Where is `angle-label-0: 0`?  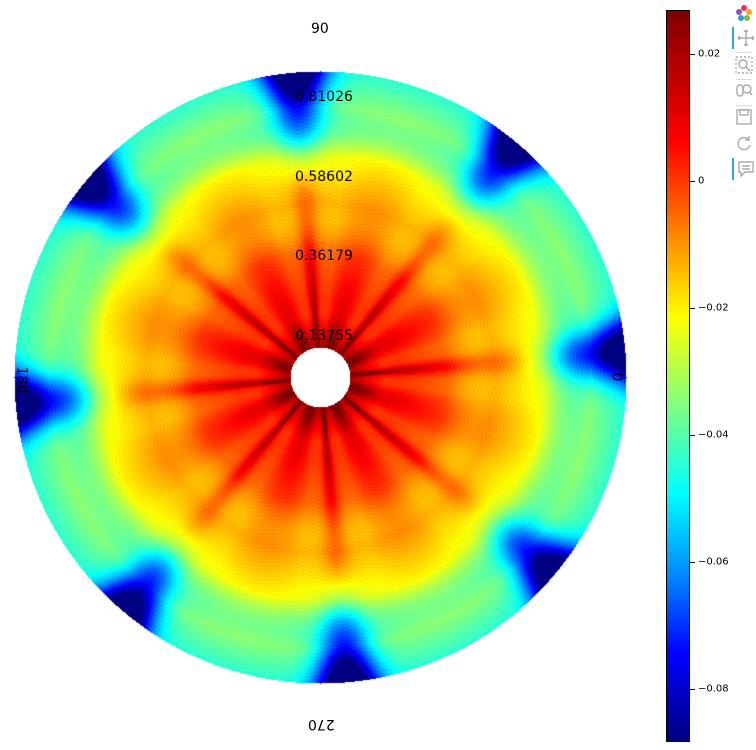 angle-label-0: 0 is located at coordinates (616, 377).